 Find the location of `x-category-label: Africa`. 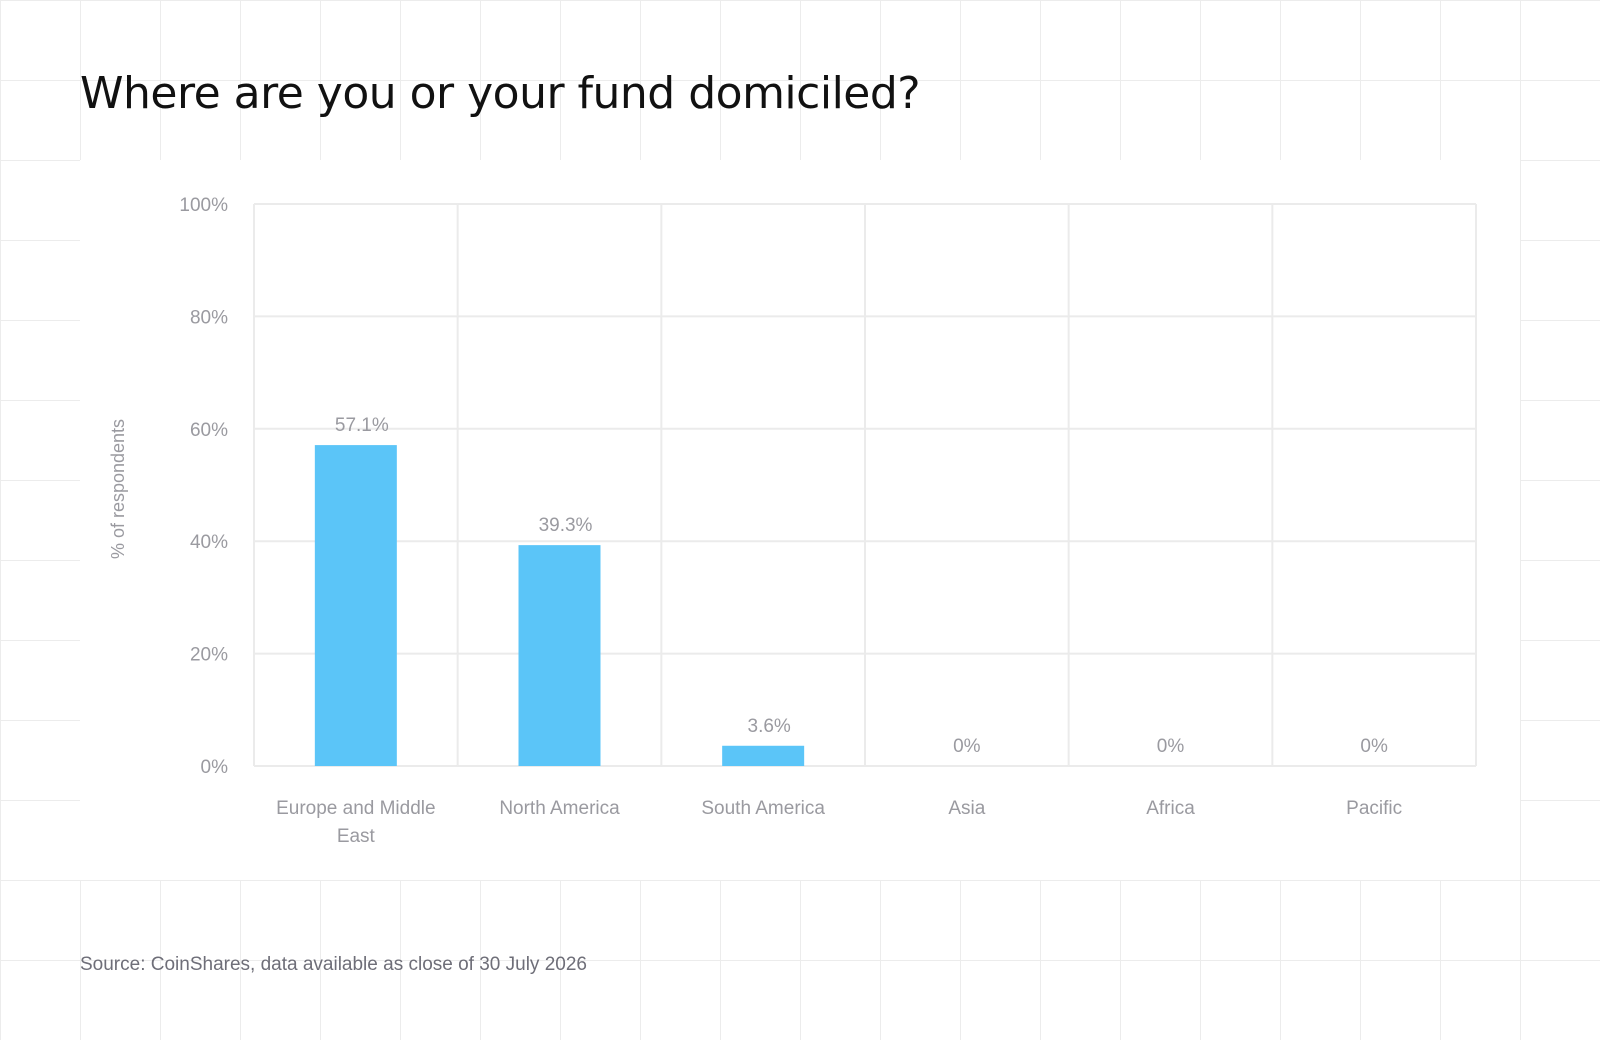

x-category-label: Africa is located at coordinates (1170, 808).